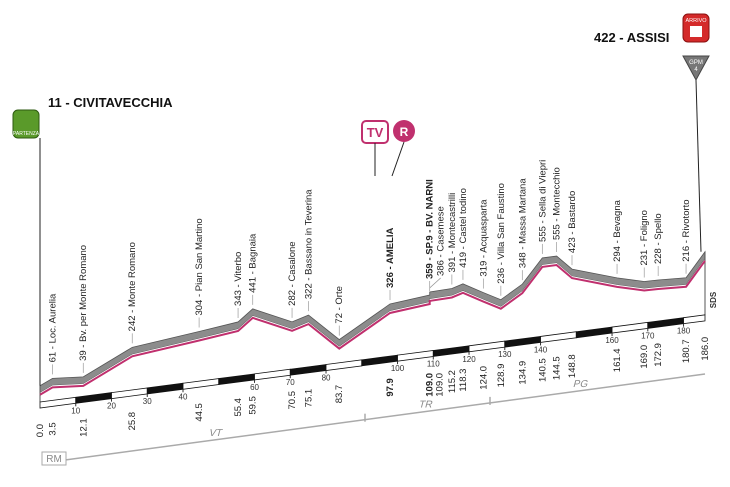 The image size is (730, 487). Describe the element at coordinates (696, 31) in the screenshot. I see `finish-icon-inner` at that location.